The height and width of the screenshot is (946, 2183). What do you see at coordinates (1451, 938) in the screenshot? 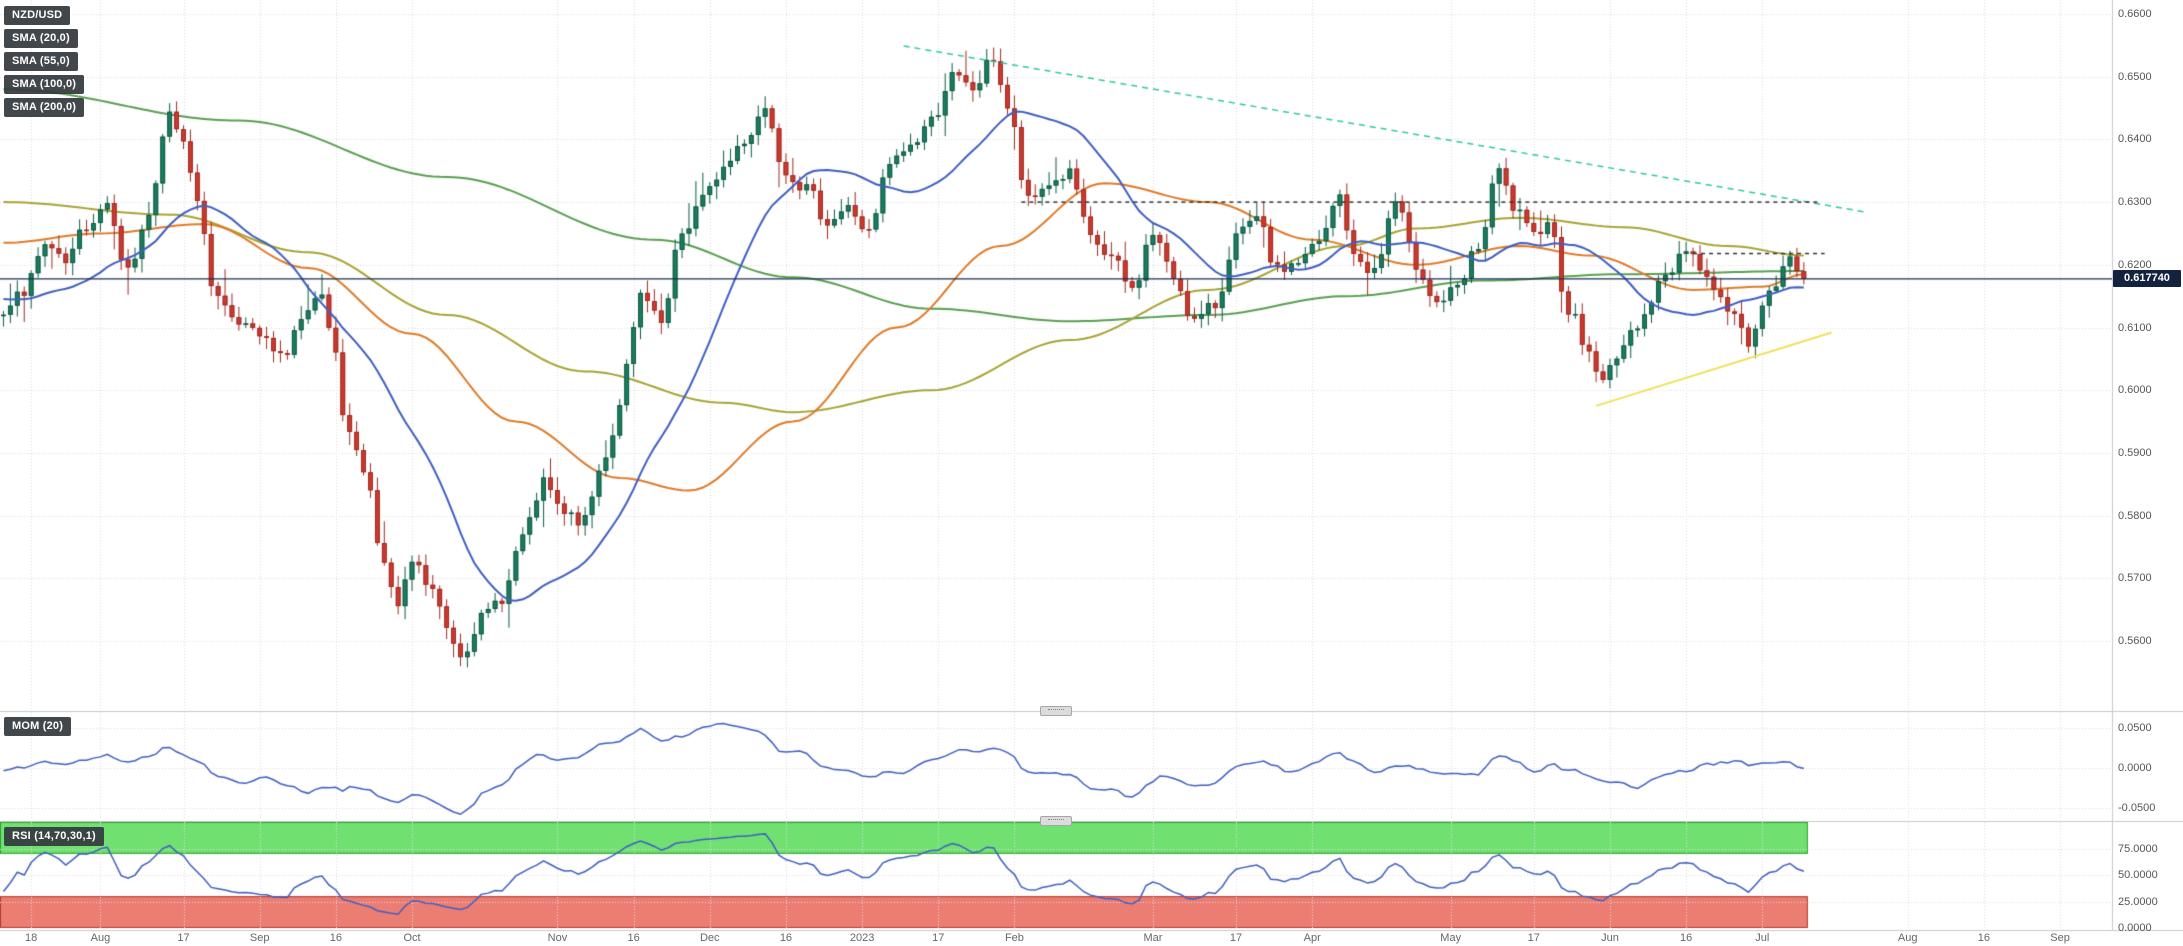
I see `time-axis-label: May` at bounding box center [1451, 938].